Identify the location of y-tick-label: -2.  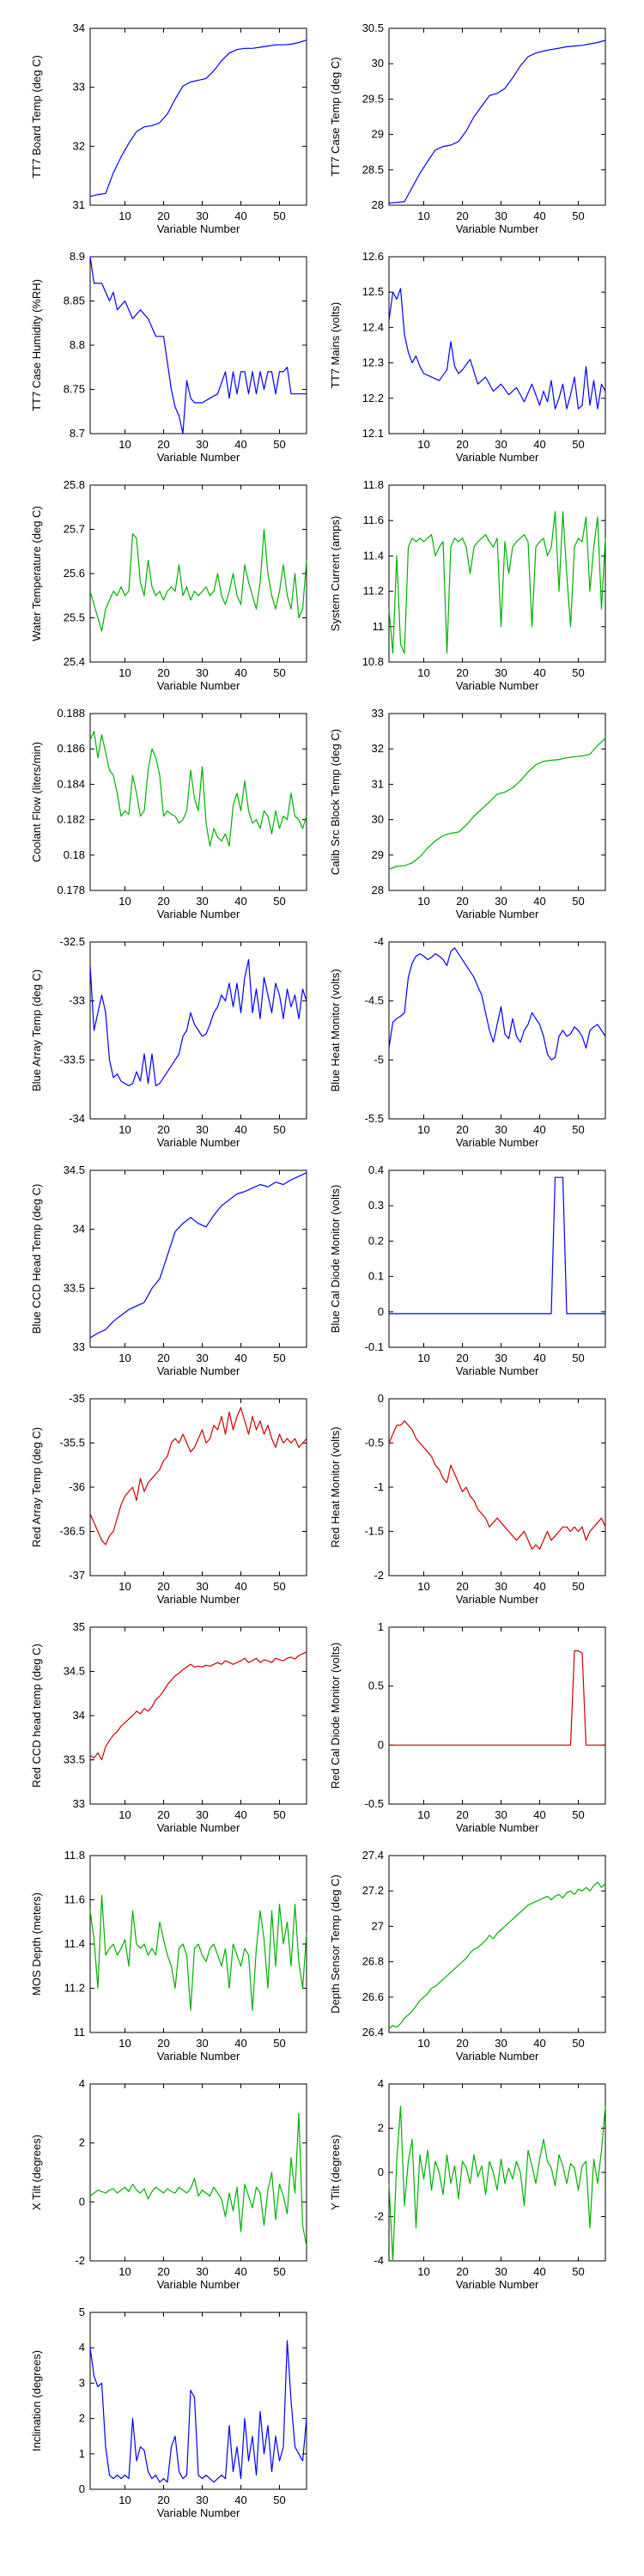
(379, 1576).